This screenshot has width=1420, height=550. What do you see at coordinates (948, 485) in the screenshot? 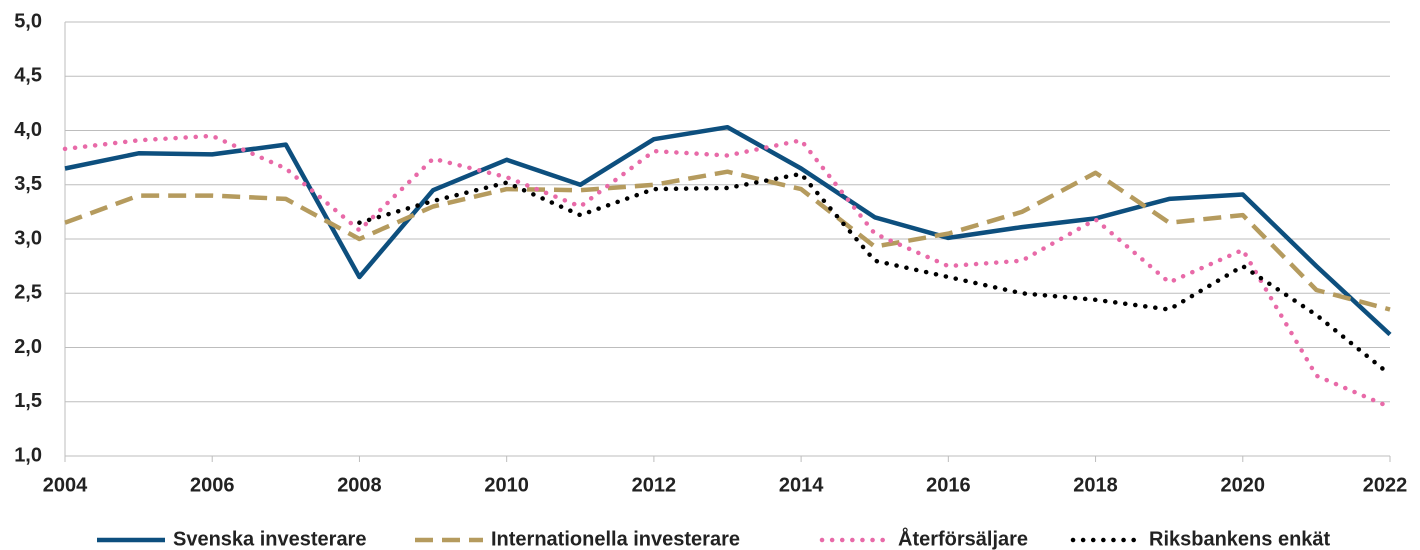
I see `x-tick-label: 2016` at bounding box center [948, 485].